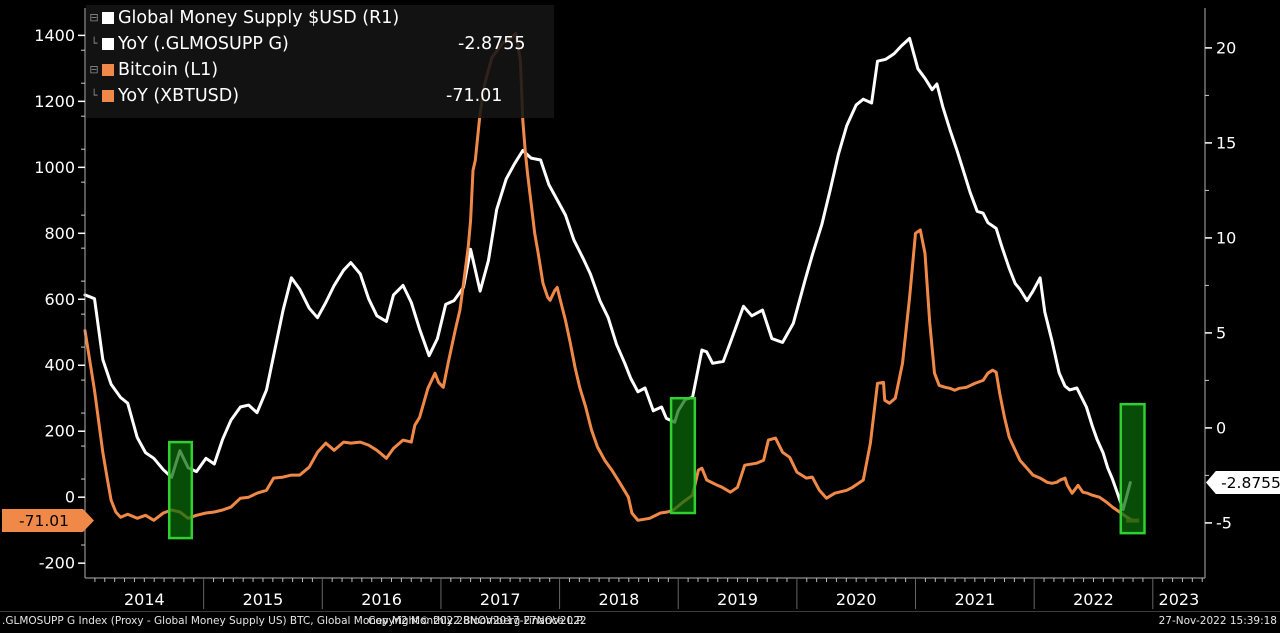 This screenshot has width=1280, height=633. Describe the element at coordinates (70, 497) in the screenshot. I see `left-axis-tick-label: 0` at that location.